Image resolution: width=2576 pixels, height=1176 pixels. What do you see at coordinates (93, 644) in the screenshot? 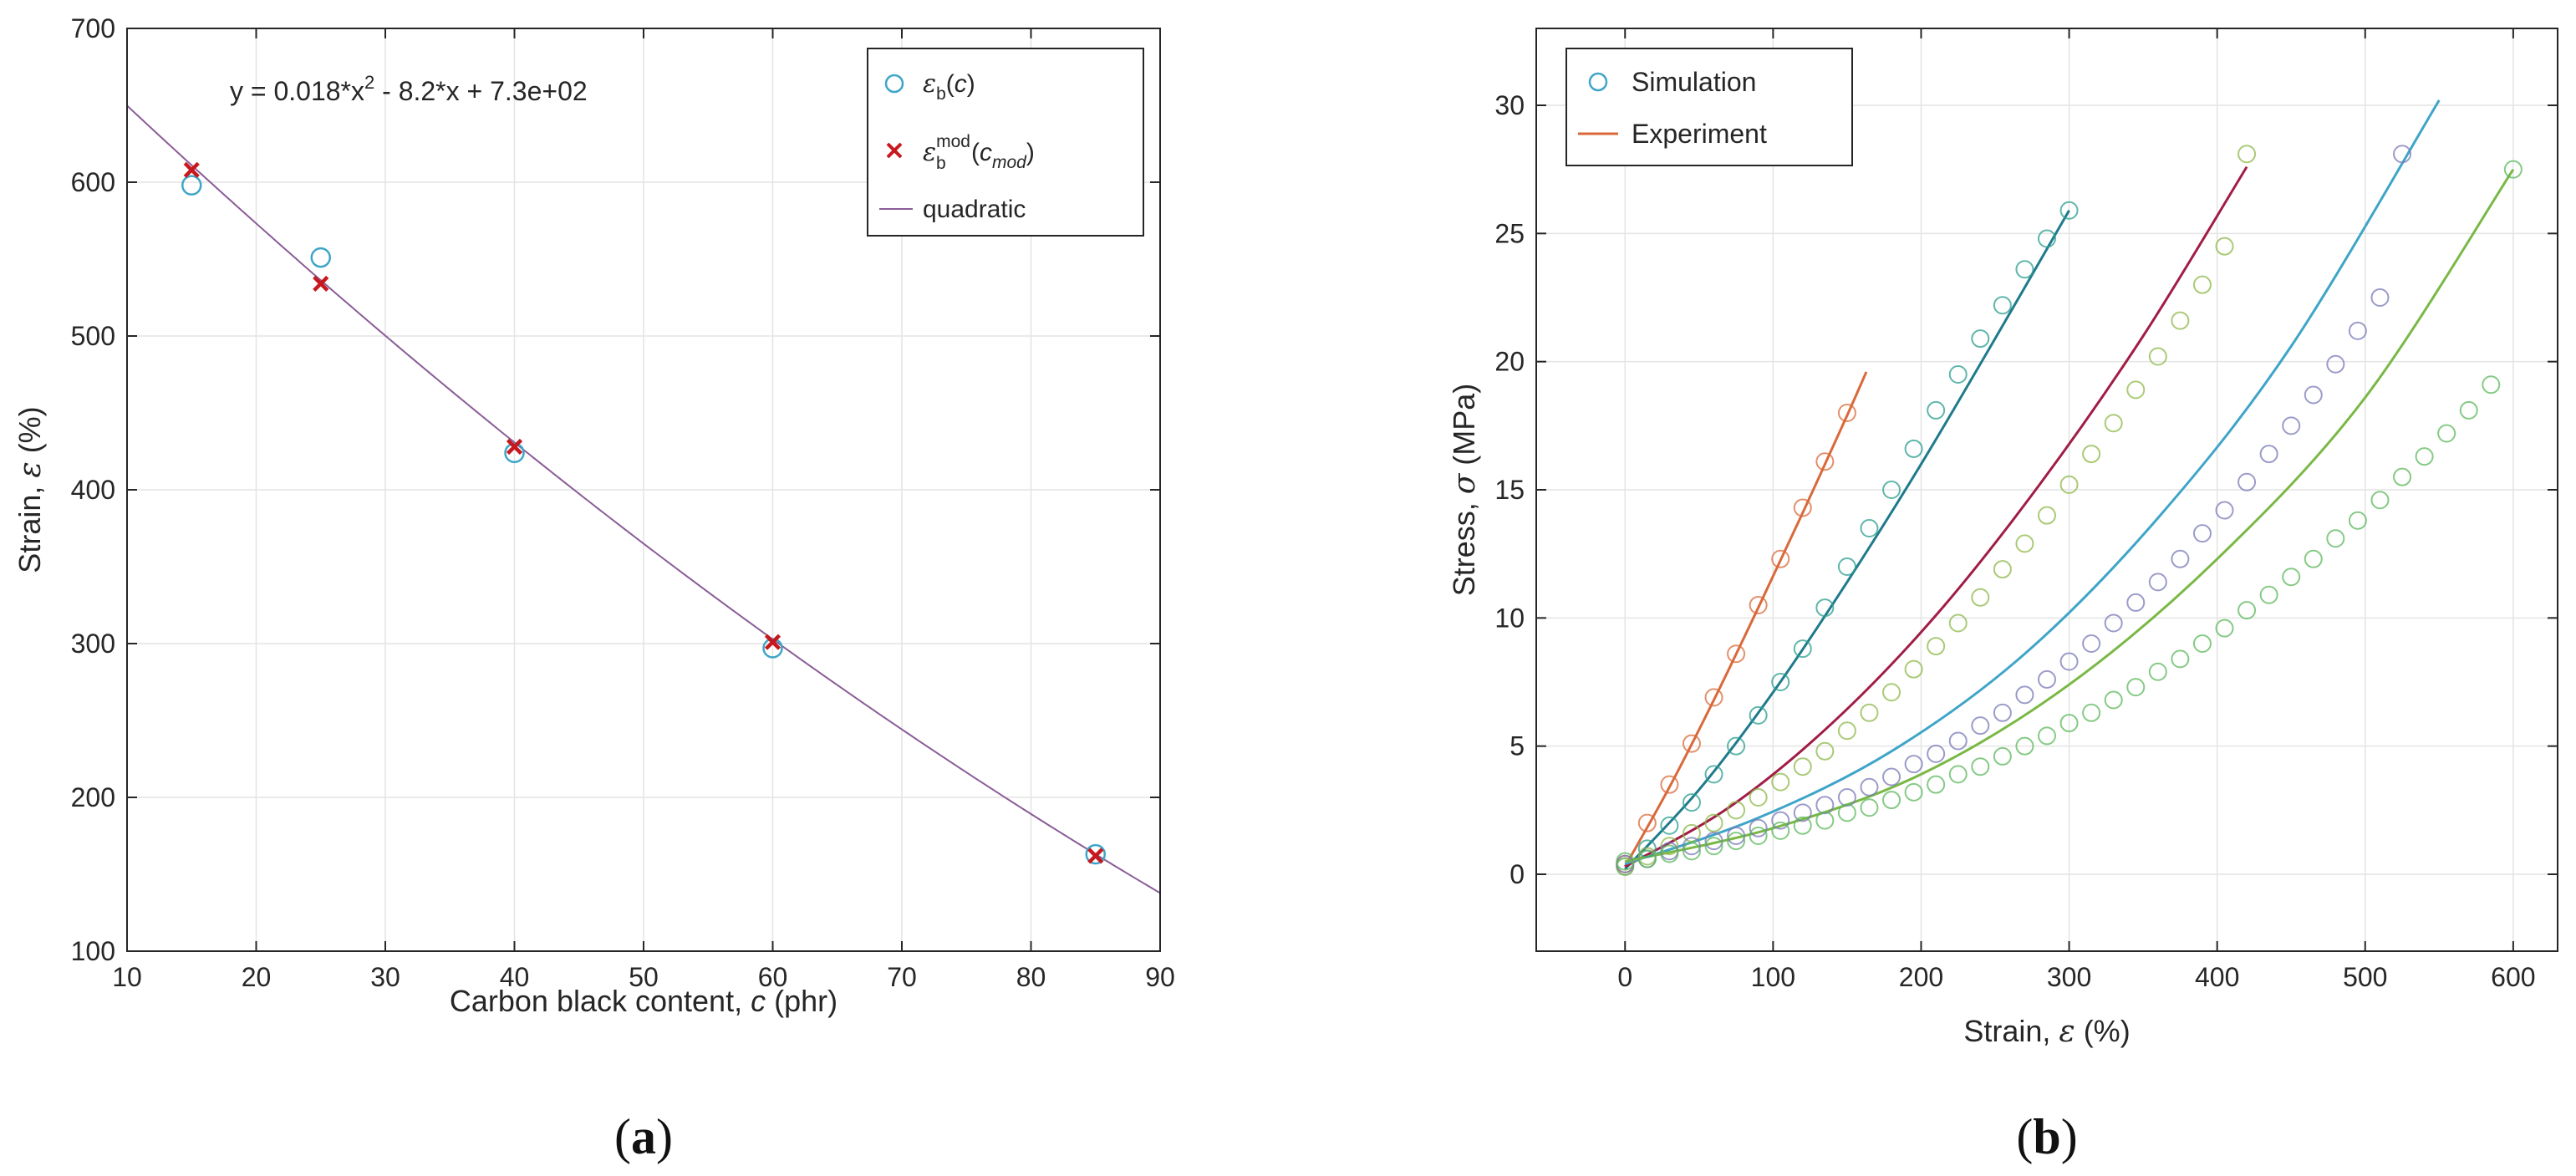
I see `y-tick-label: 300` at bounding box center [93, 644].